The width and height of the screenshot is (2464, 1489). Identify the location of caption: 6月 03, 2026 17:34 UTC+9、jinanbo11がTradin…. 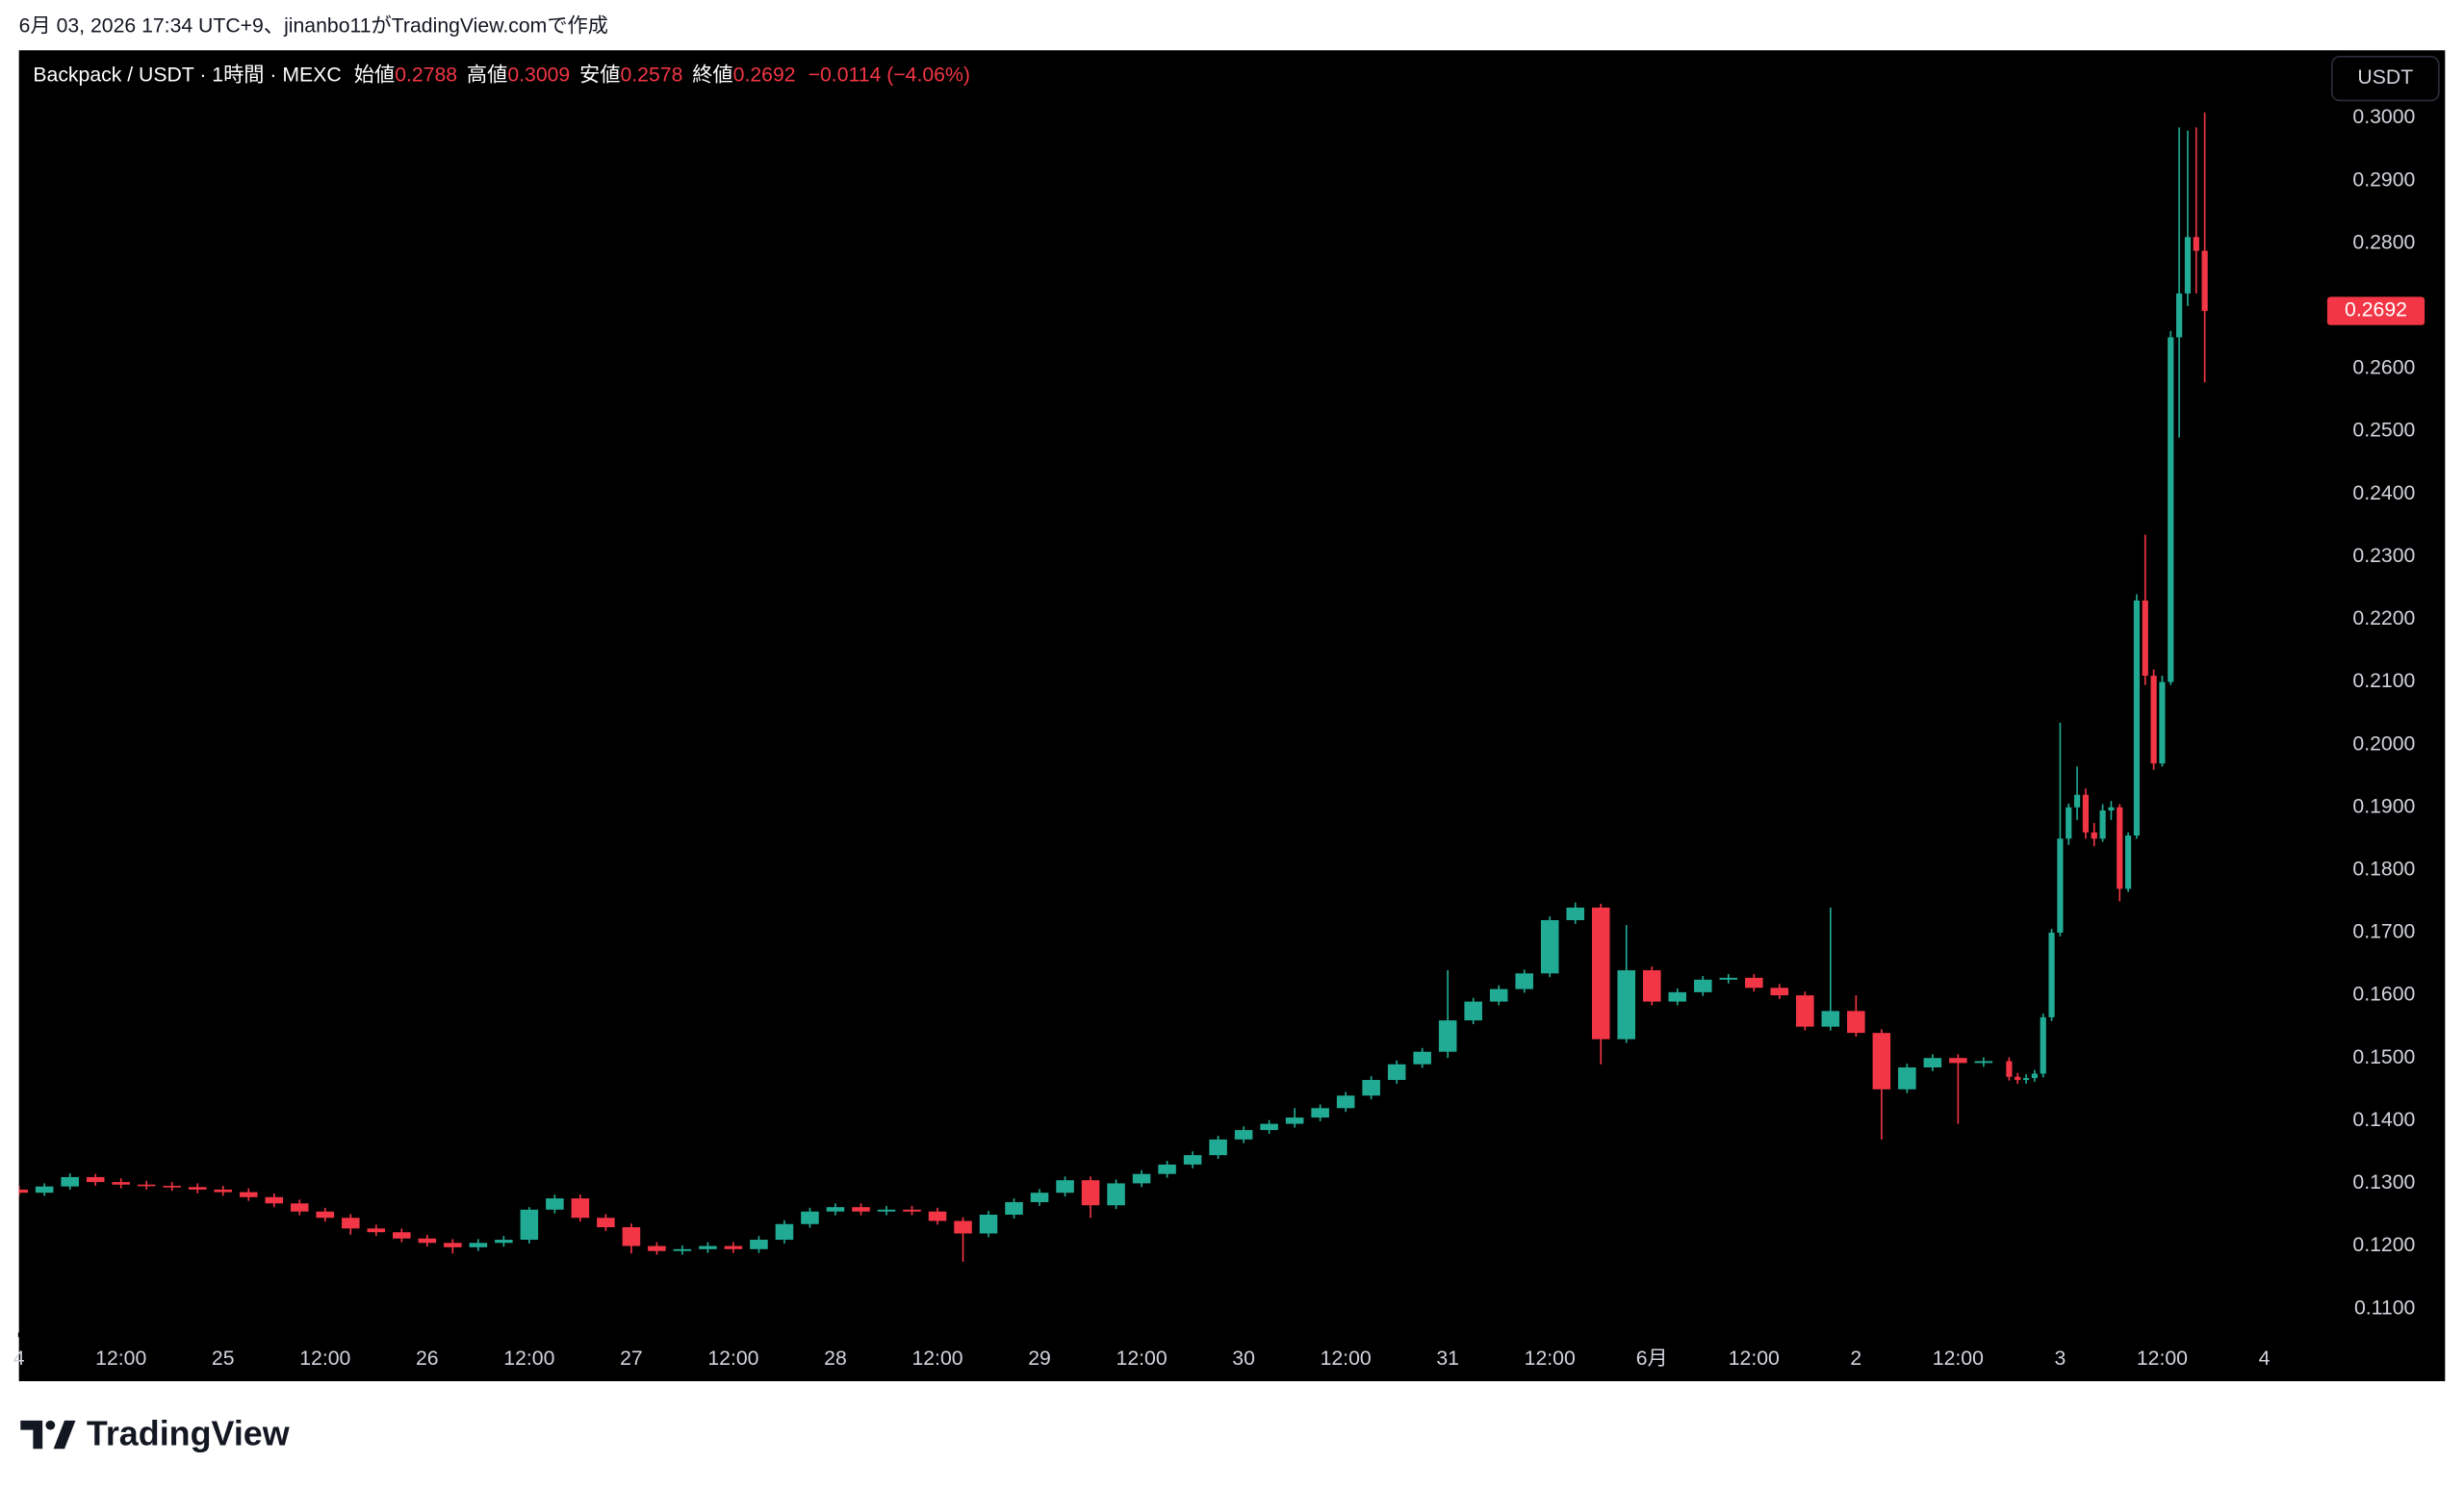
(313, 25).